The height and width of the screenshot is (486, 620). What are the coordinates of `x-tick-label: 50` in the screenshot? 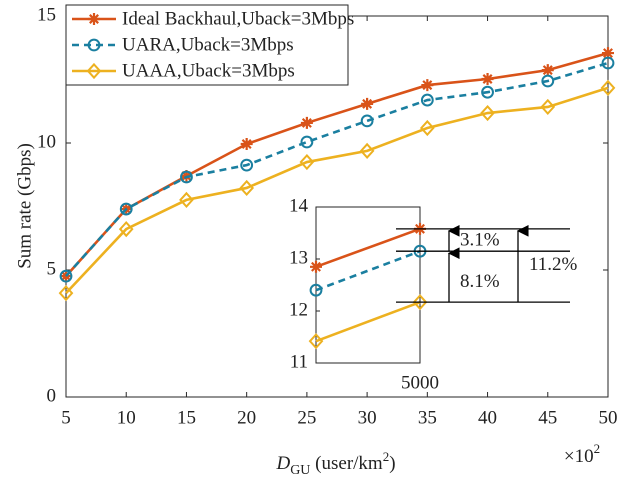 It's located at (608, 417).